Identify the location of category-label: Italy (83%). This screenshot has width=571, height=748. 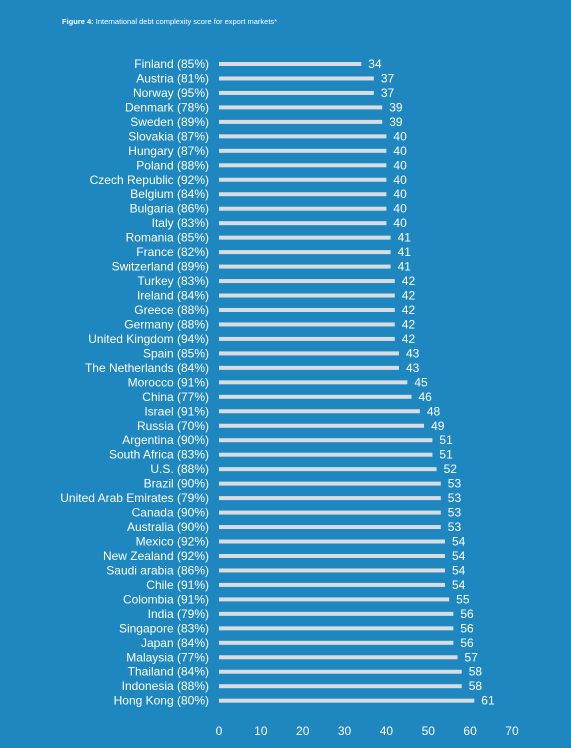
(180, 223).